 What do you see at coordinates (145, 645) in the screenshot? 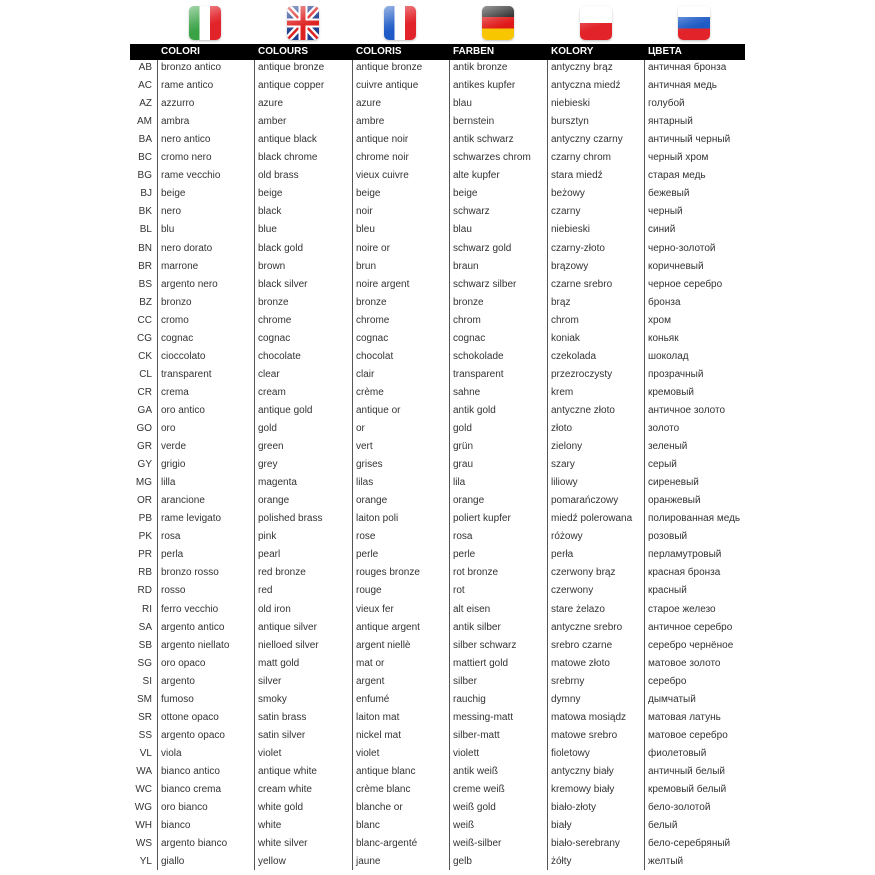
I see `cell-code: SB` at bounding box center [145, 645].